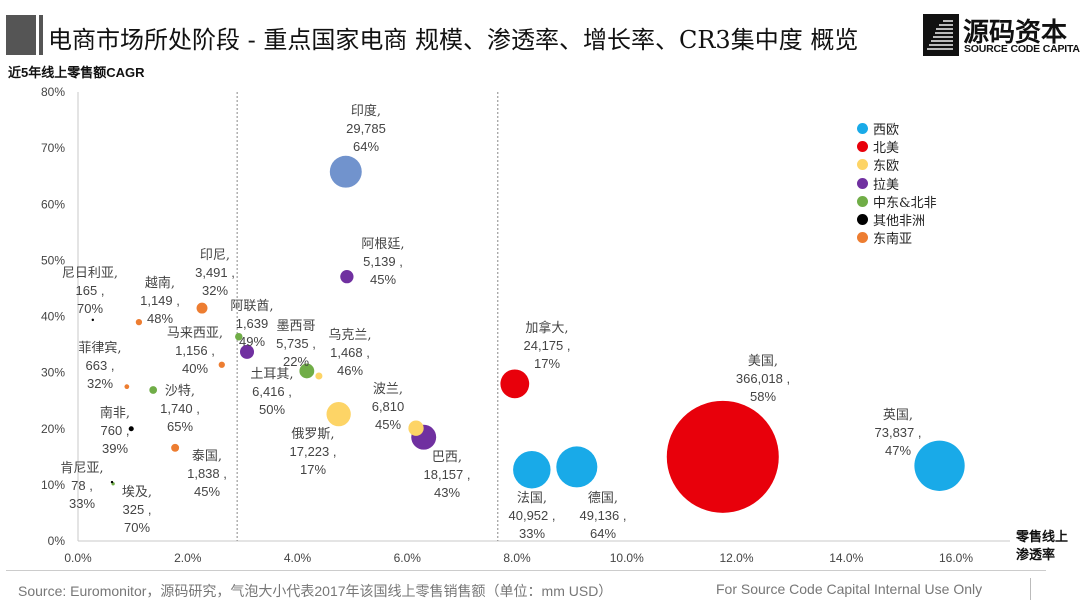 This screenshot has height=607, width=1080. I want to click on data-label-line: 1,149 ,, so click(160, 300).